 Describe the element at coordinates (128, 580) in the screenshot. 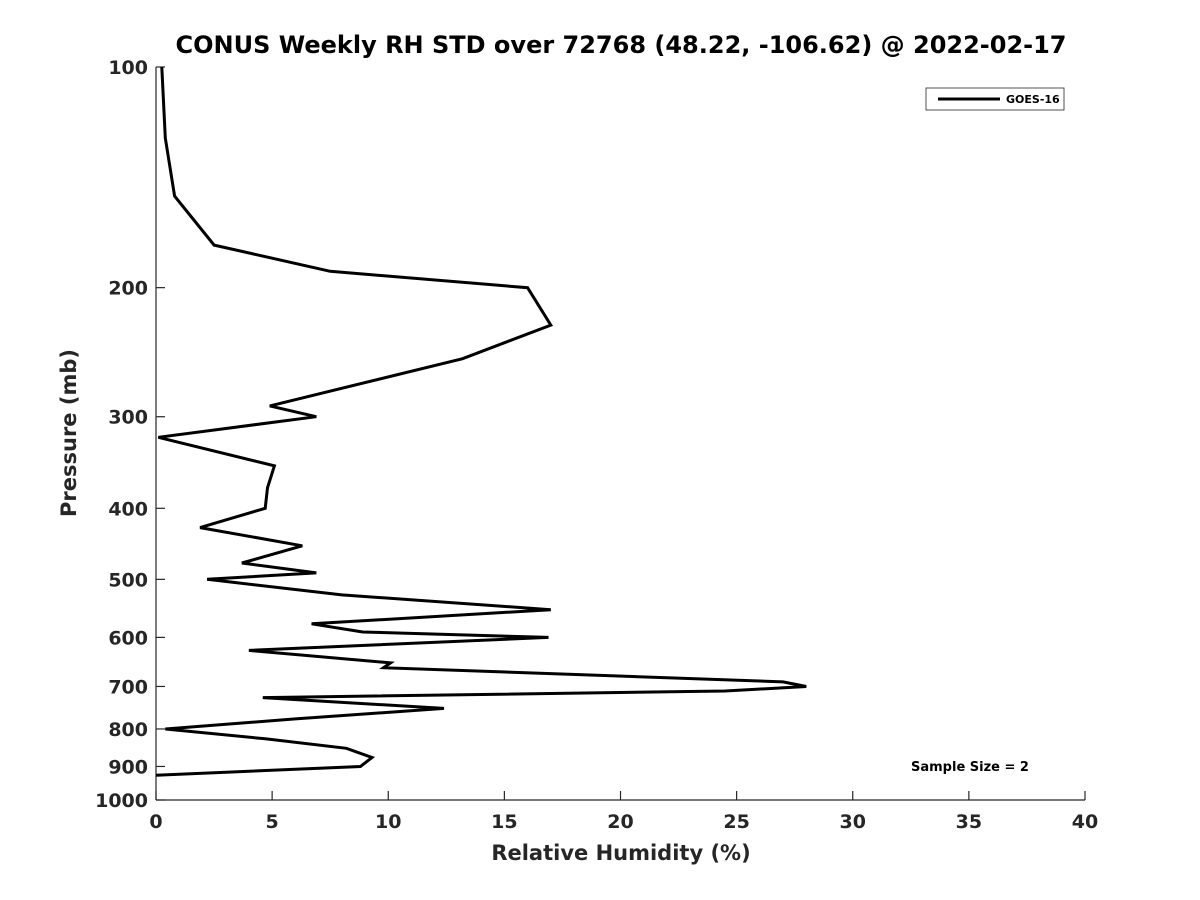

I see `y-tick-label: 500` at that location.